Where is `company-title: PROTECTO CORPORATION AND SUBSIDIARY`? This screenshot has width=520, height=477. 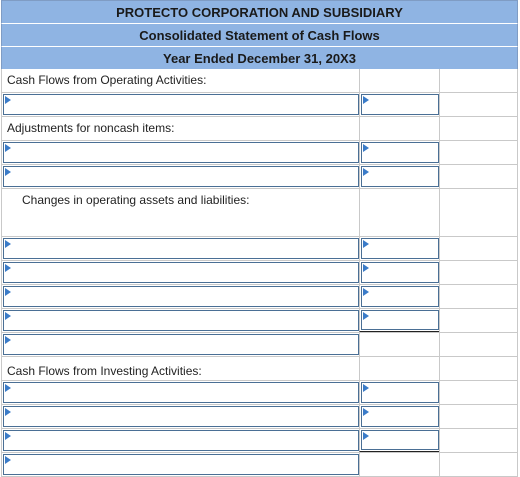 company-title: PROTECTO CORPORATION AND SUBSIDIARY is located at coordinates (259, 11).